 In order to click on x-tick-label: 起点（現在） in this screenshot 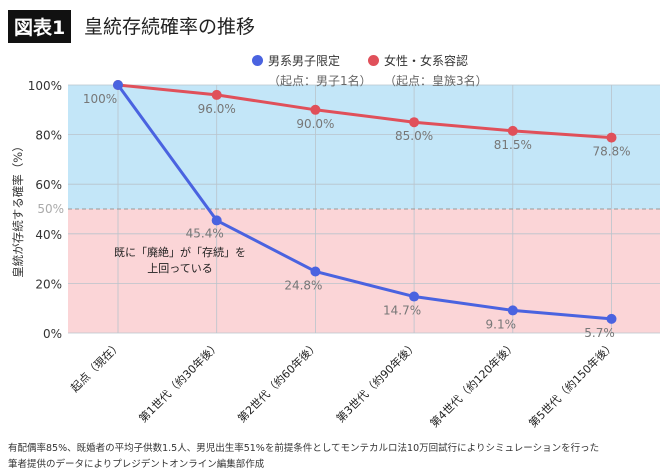, I will do `click(96, 367)`.